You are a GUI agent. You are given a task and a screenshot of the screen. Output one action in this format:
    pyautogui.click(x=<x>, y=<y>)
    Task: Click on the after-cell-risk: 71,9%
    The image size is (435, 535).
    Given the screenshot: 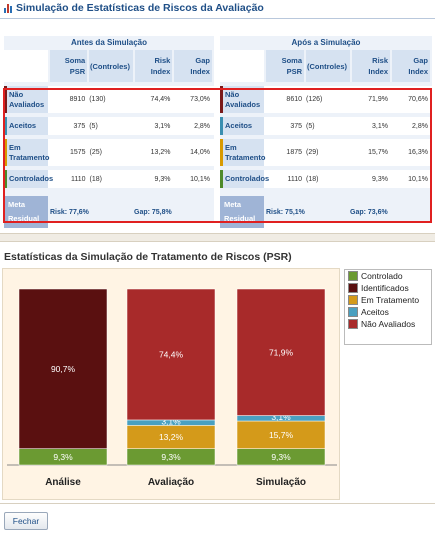 What is the action you would take?
    pyautogui.click(x=378, y=99)
    